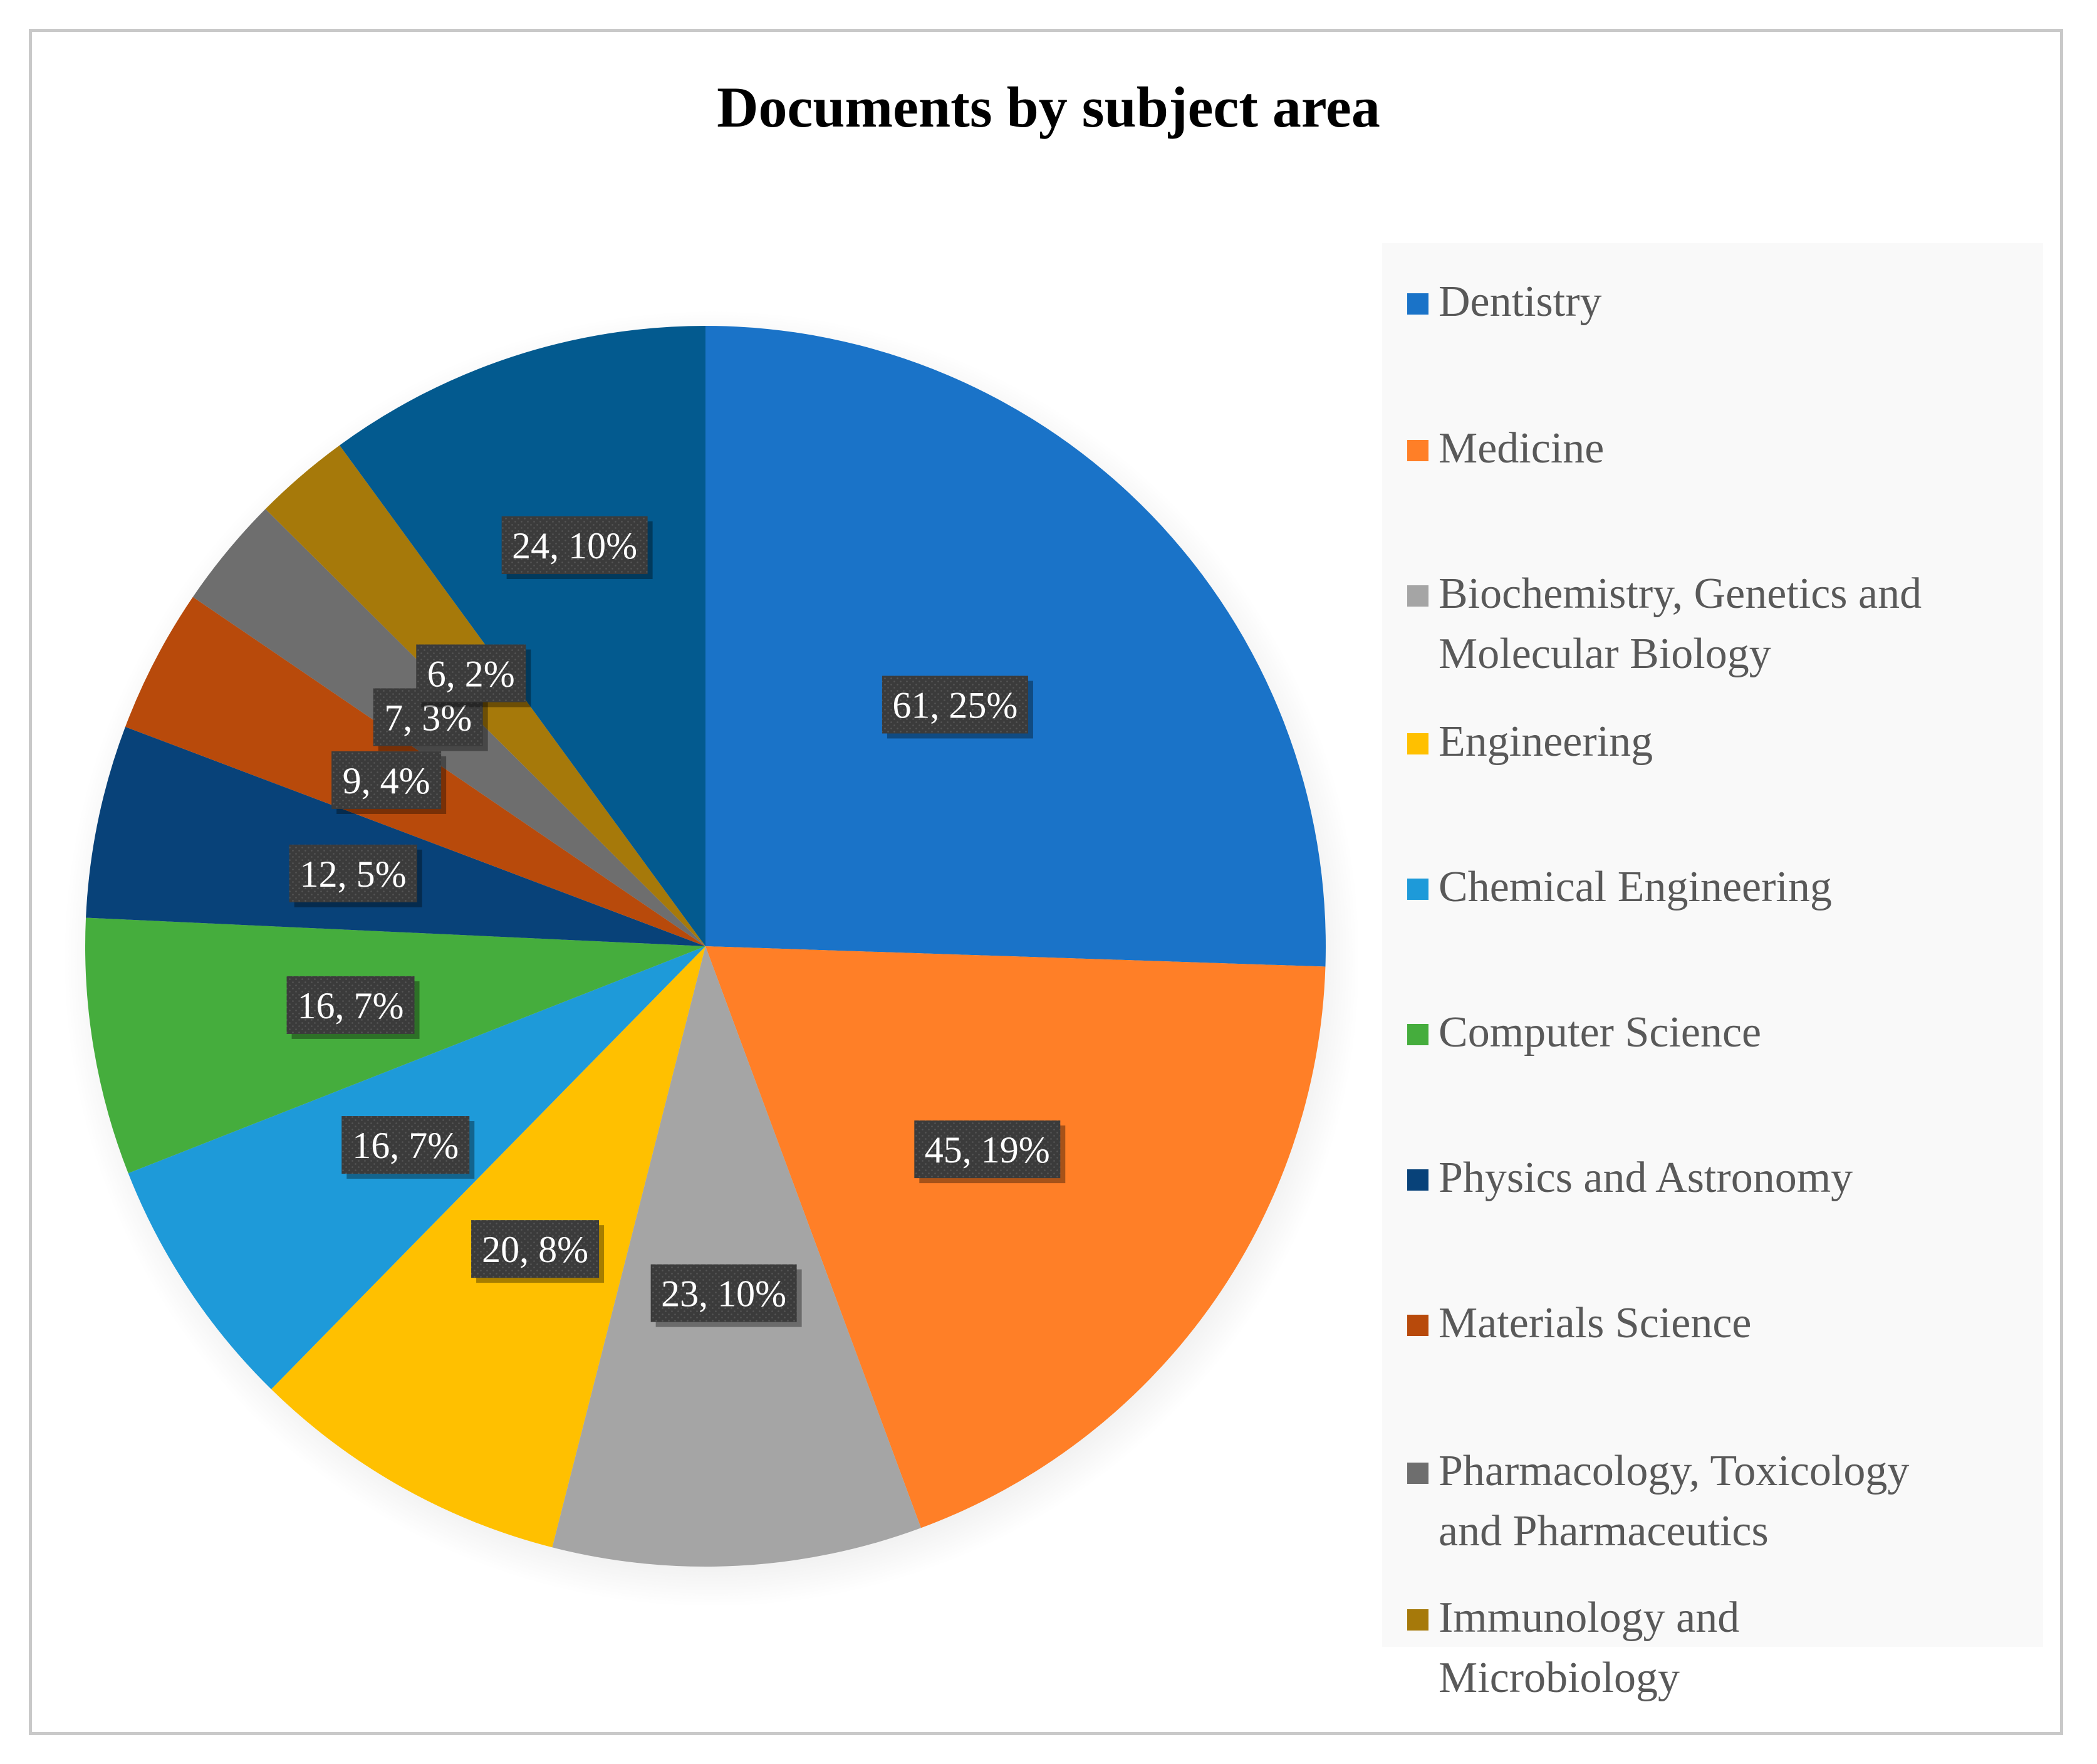 This screenshot has height=1764, width=2097. What do you see at coordinates (1739, 742) in the screenshot?
I see `legend-label: Engineering` at bounding box center [1739, 742].